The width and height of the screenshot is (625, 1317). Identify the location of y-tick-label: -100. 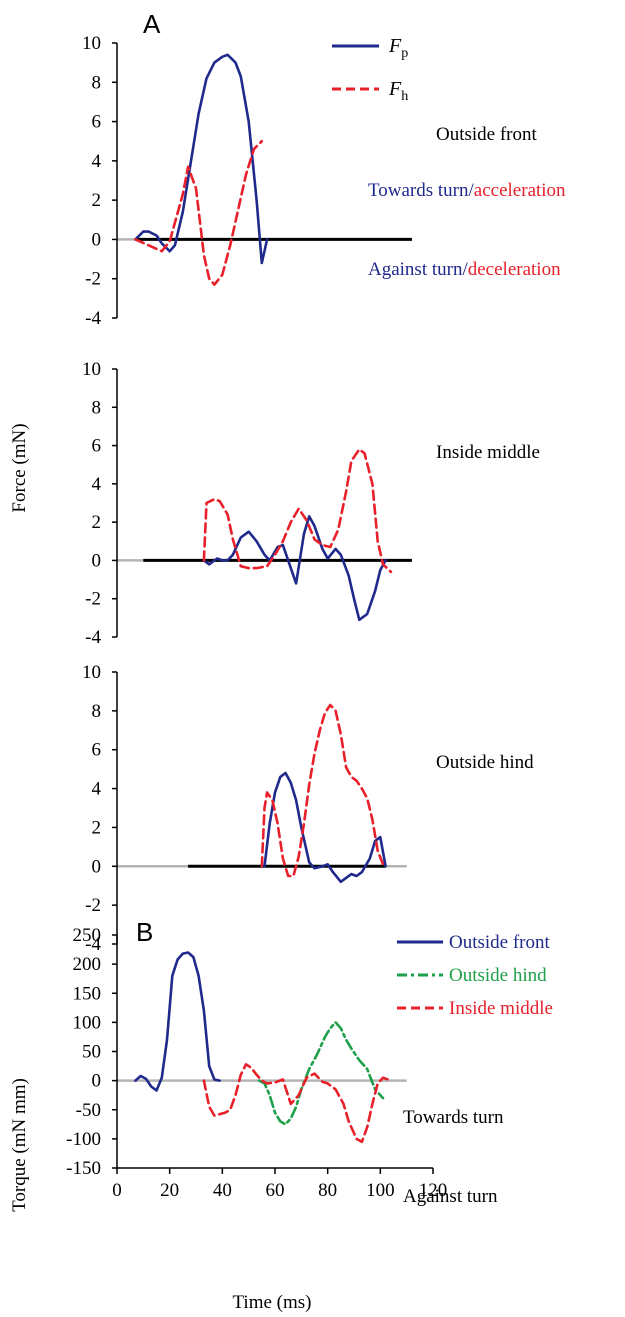
(83, 1139).